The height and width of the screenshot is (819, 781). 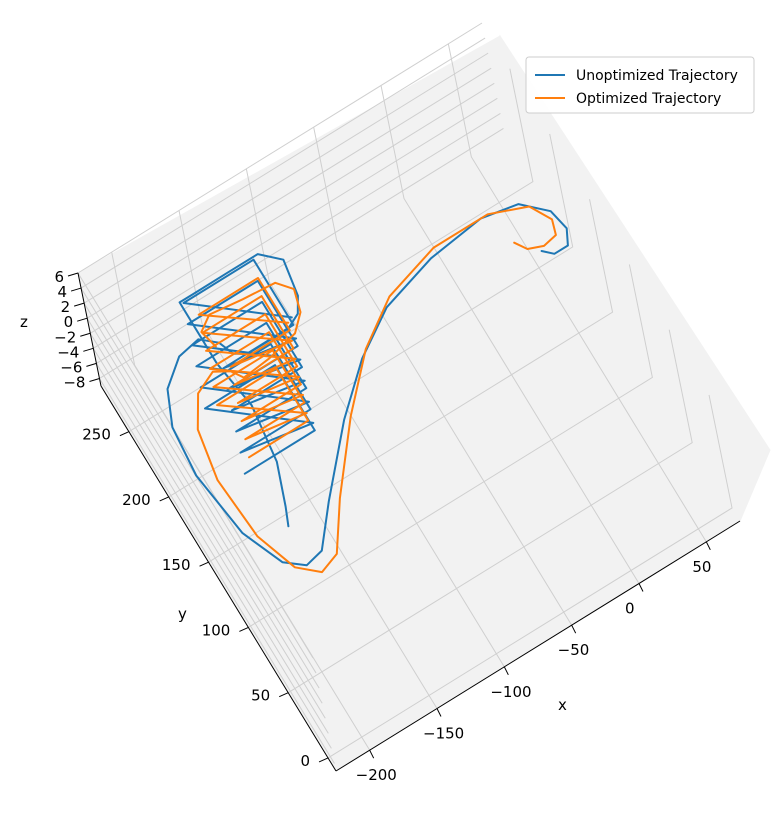 I want to click on y-tick-label: 50, so click(x=260, y=696).